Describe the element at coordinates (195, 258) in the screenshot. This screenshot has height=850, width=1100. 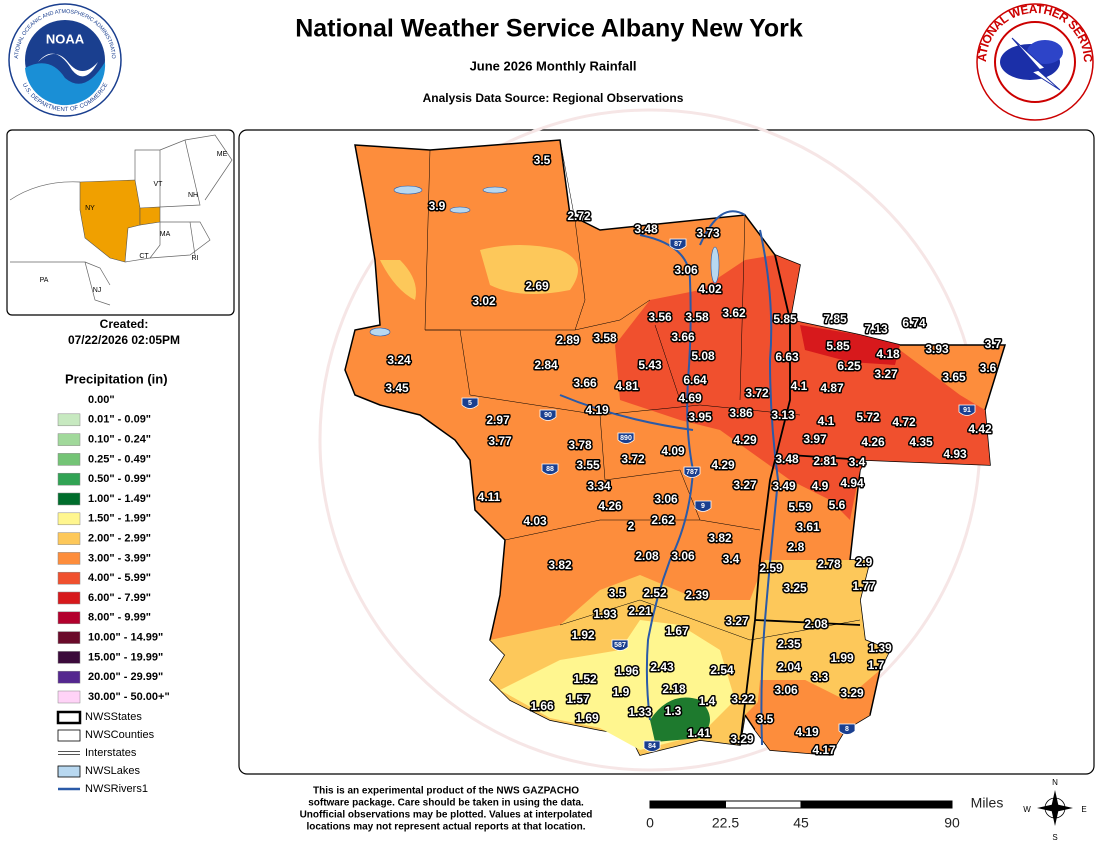
I see `inset-state: RI` at that location.